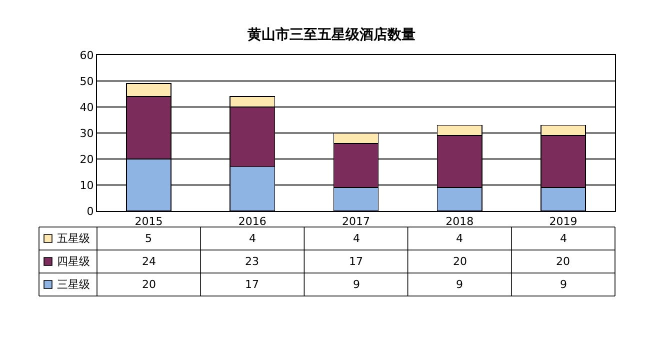 This screenshot has width=663, height=341. What do you see at coordinates (252, 261) in the screenshot?
I see `data-label: 23` at bounding box center [252, 261].